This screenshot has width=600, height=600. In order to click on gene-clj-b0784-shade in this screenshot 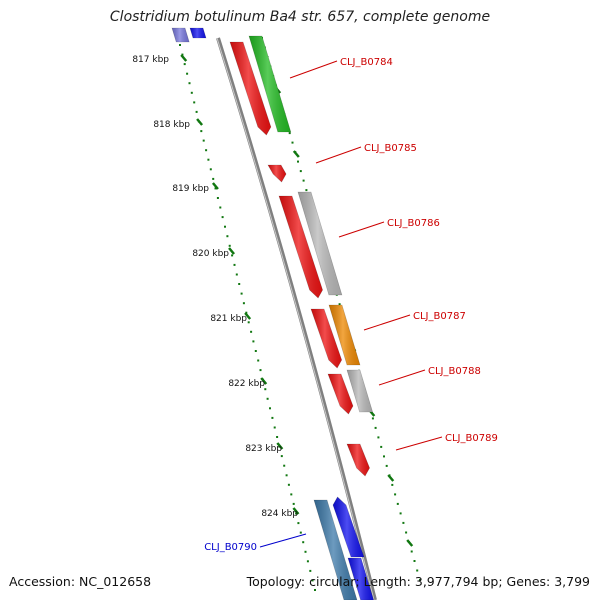, I will do `click(250, 88)`.